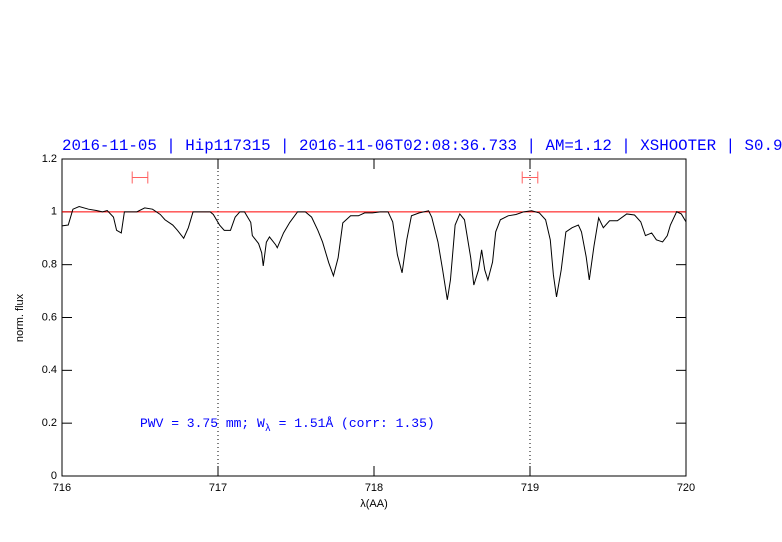 This screenshot has height=542, width=782. I want to click on y-tick-label: 0.8, so click(49, 265).